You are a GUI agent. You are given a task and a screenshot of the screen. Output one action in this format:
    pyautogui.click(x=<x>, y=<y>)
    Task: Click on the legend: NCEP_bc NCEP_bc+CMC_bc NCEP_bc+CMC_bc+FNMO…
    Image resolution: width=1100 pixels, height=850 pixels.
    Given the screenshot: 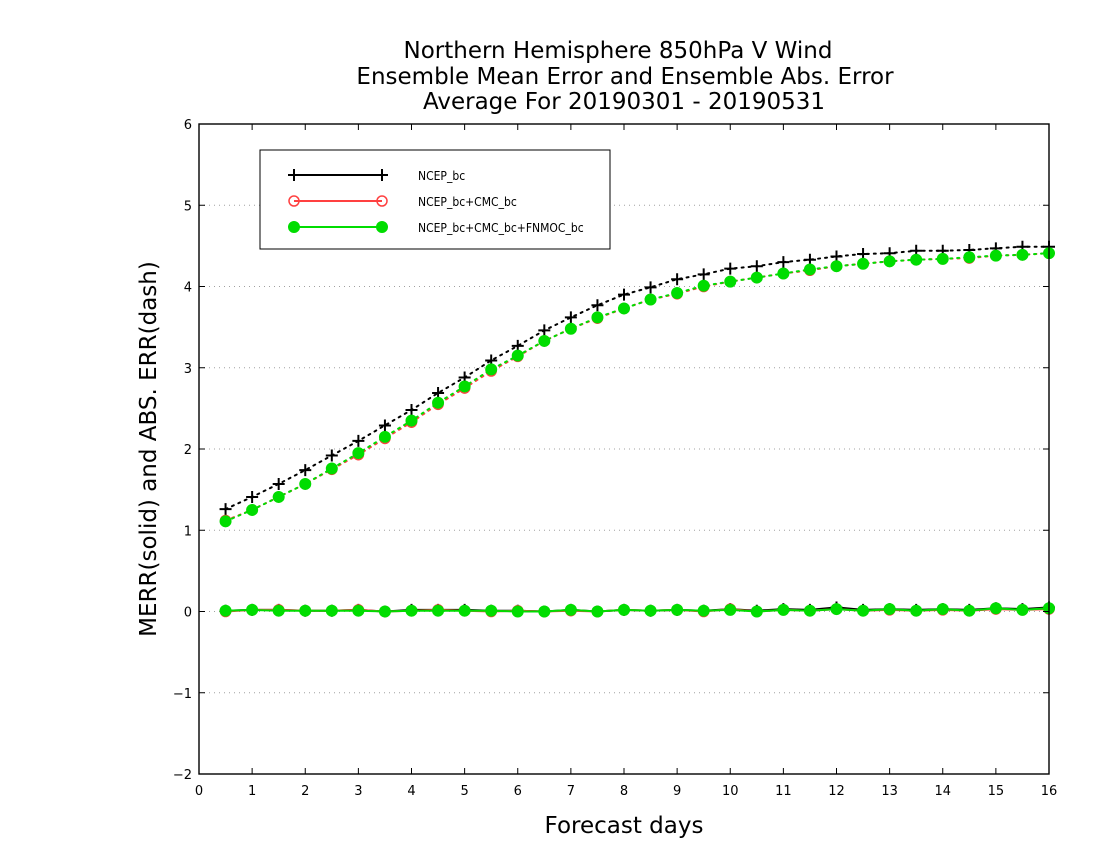 What is the action you would take?
    pyautogui.click(x=435, y=199)
    